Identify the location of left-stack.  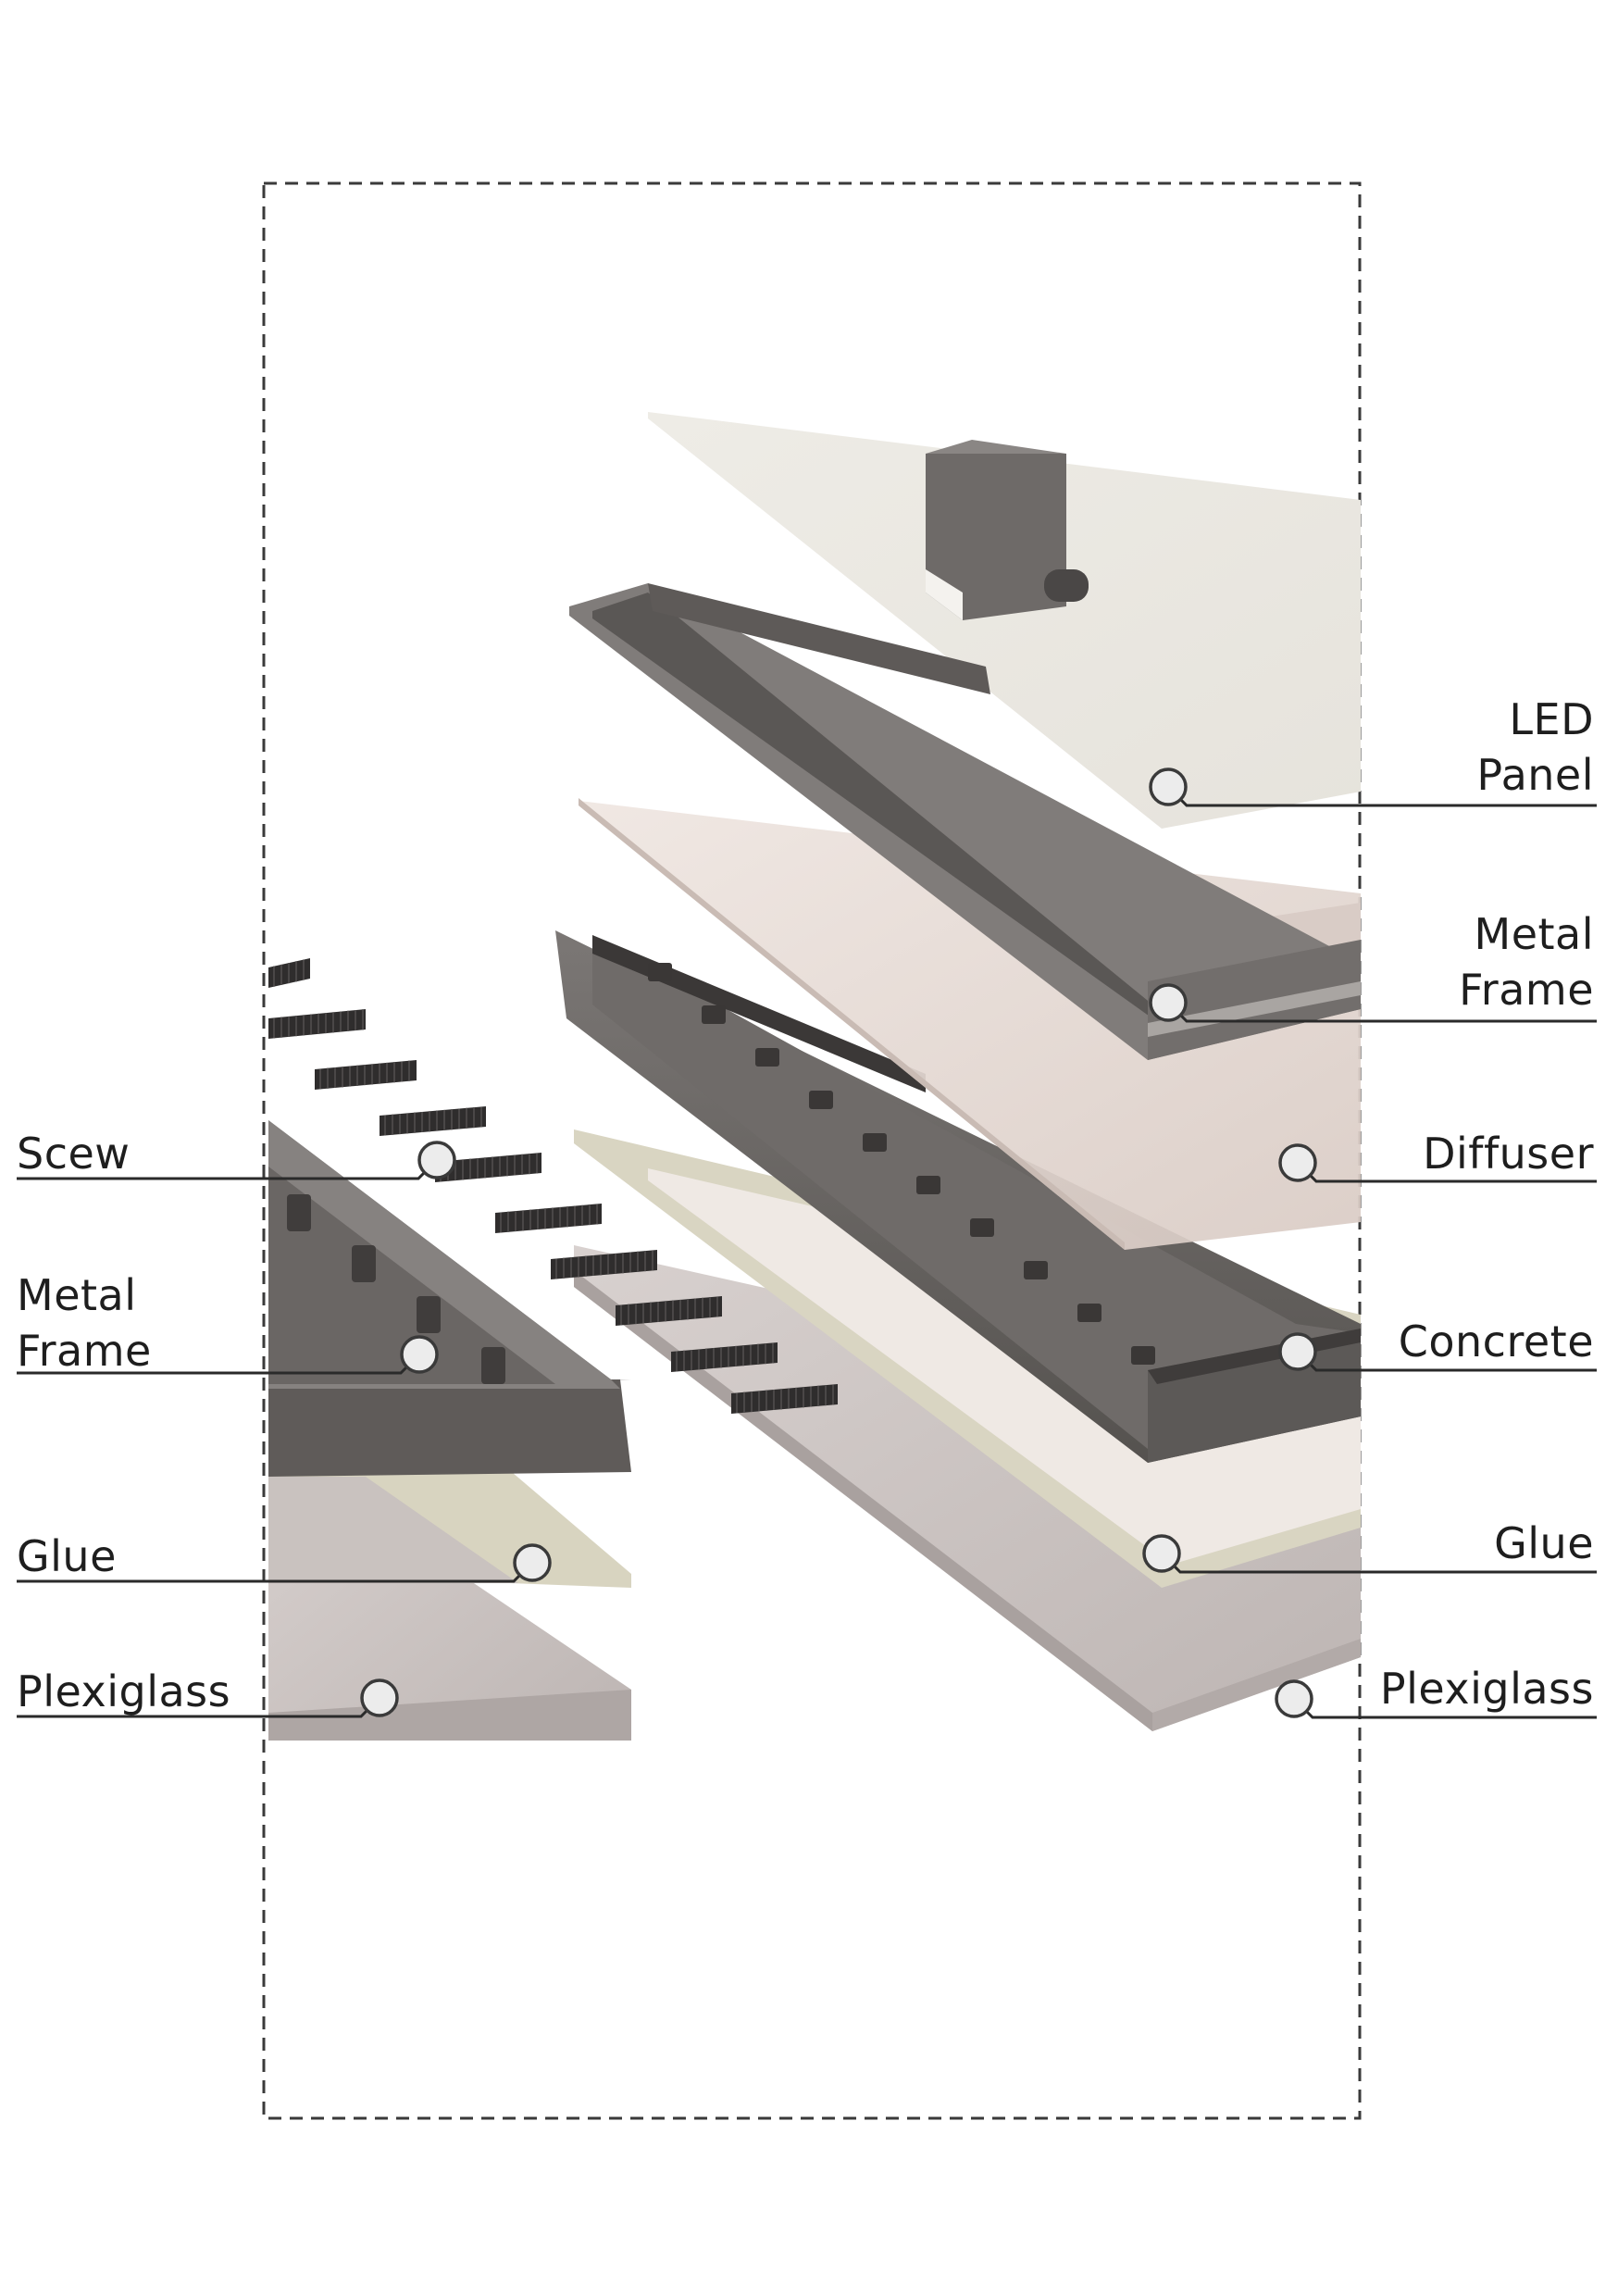
(553, 1349).